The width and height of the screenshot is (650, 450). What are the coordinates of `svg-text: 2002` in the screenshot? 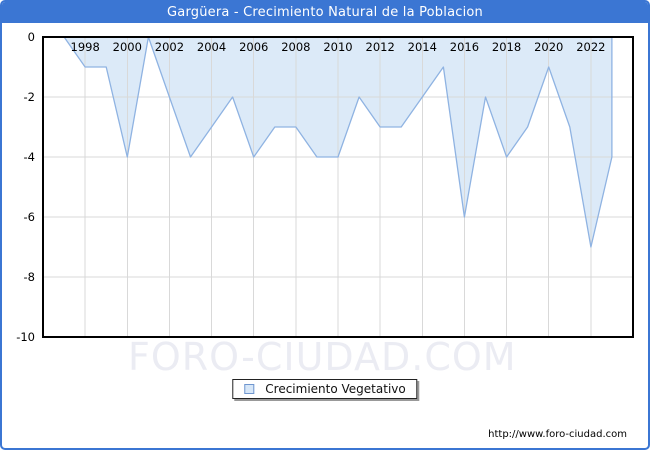 It's located at (169, 47).